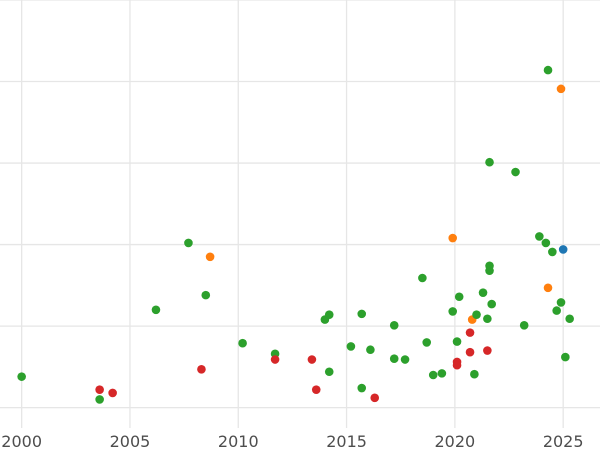 The height and width of the screenshot is (450, 600). Describe the element at coordinates (130, 441) in the screenshot. I see `x-tick-label: 2005` at that location.